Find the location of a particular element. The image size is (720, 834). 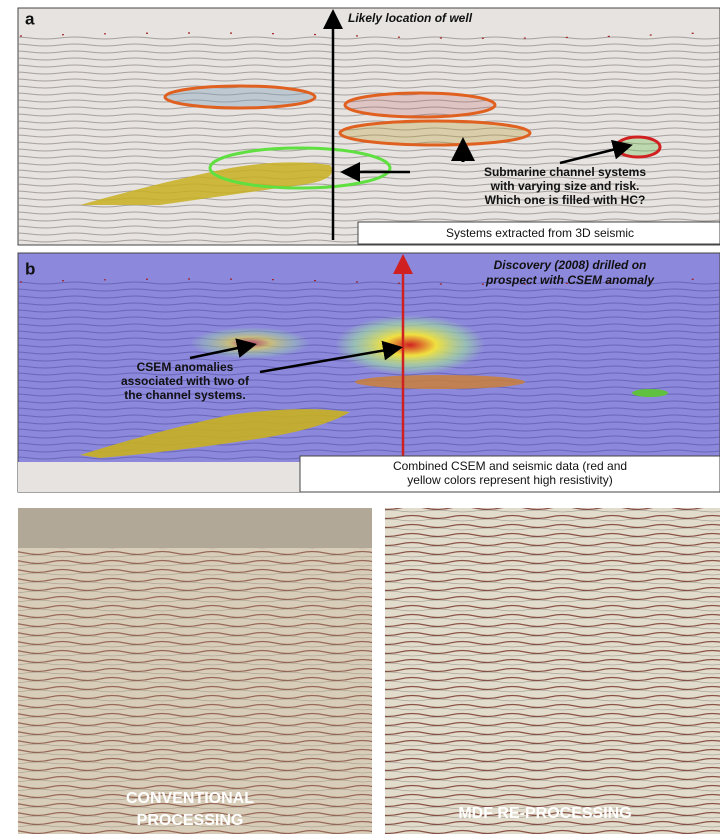

panel-label: MDF RE-PROCESSING is located at coordinates (544, 813).